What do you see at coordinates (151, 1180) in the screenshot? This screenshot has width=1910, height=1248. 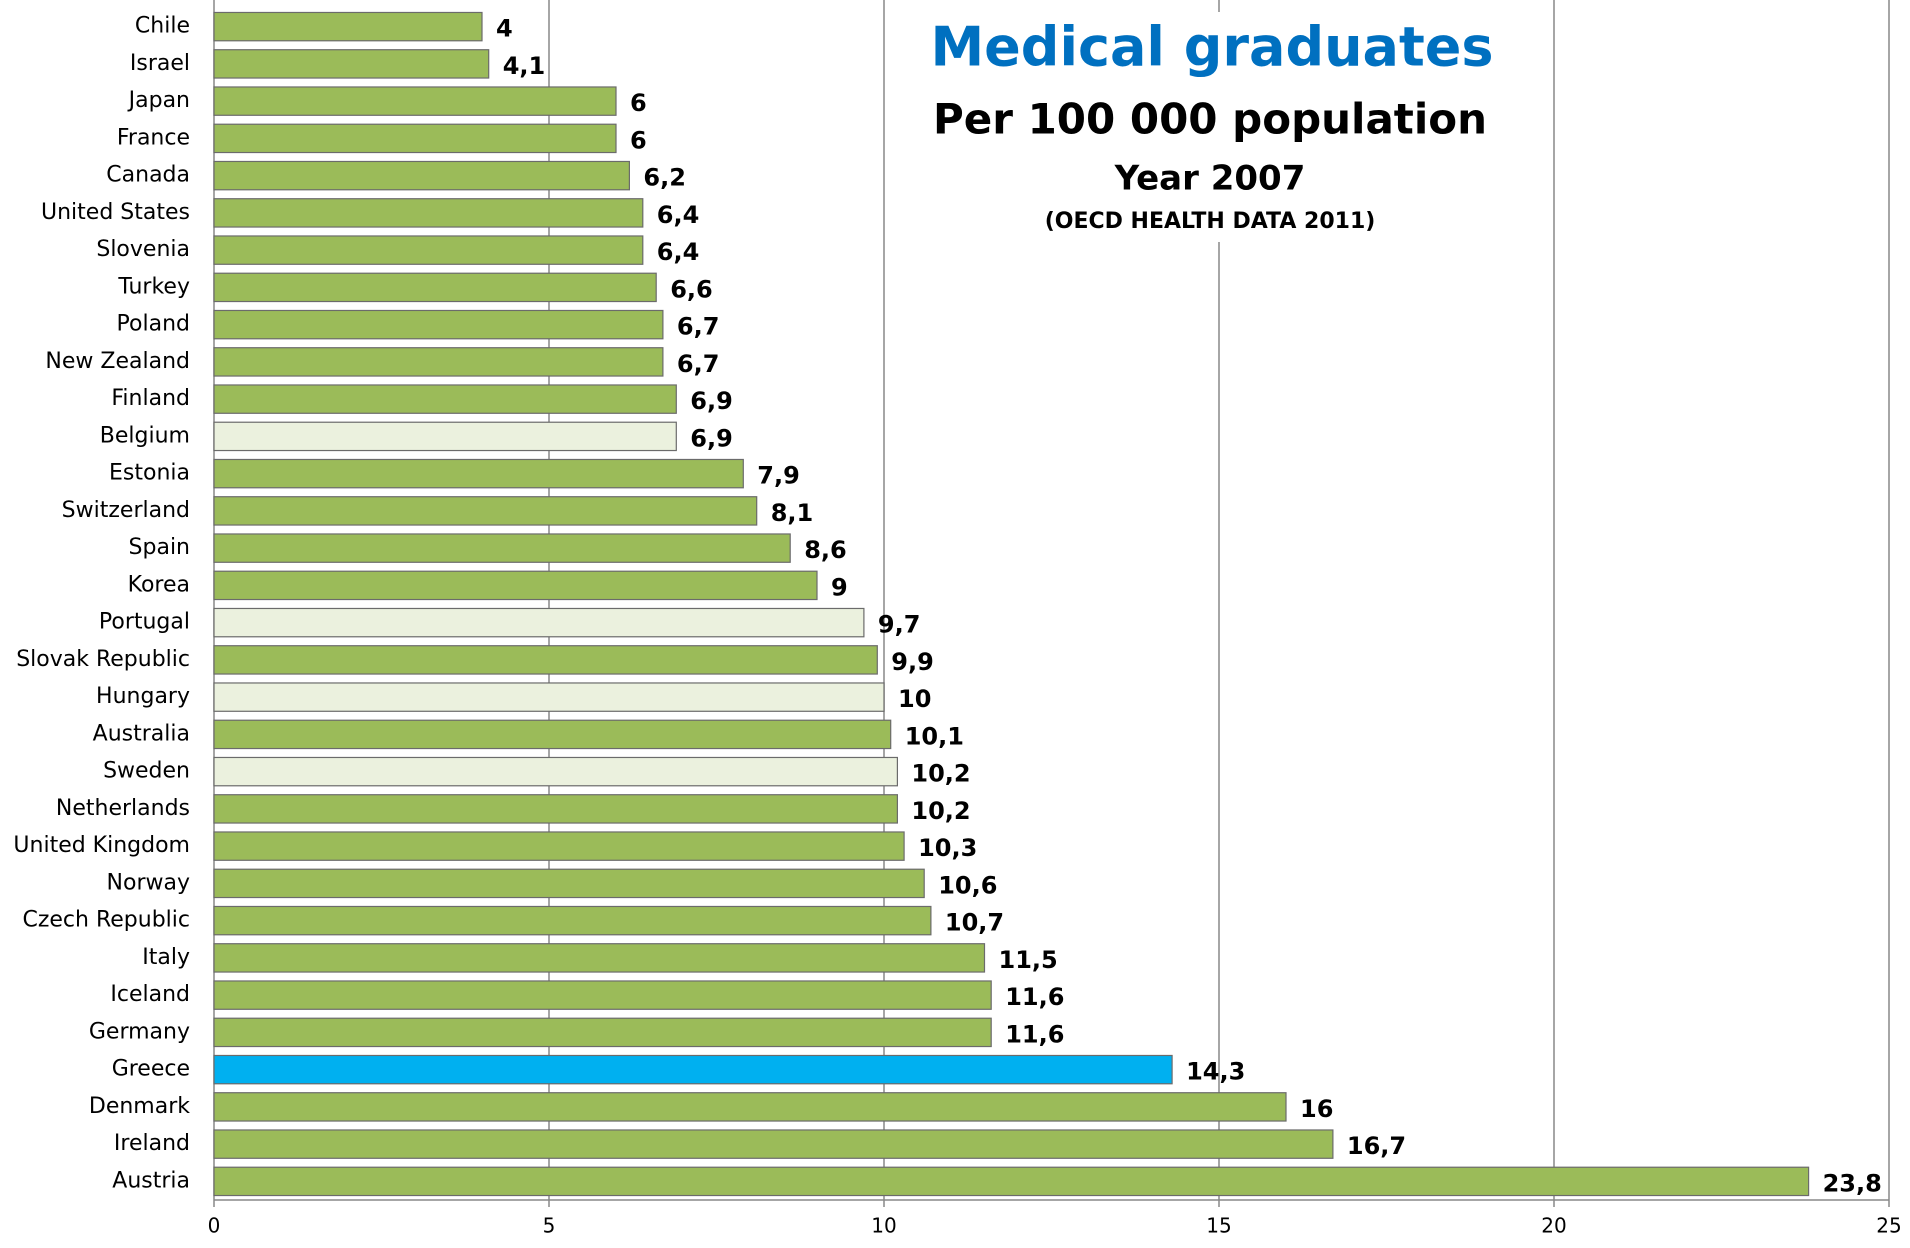 I see `y-tick-label: Austria` at bounding box center [151, 1180].